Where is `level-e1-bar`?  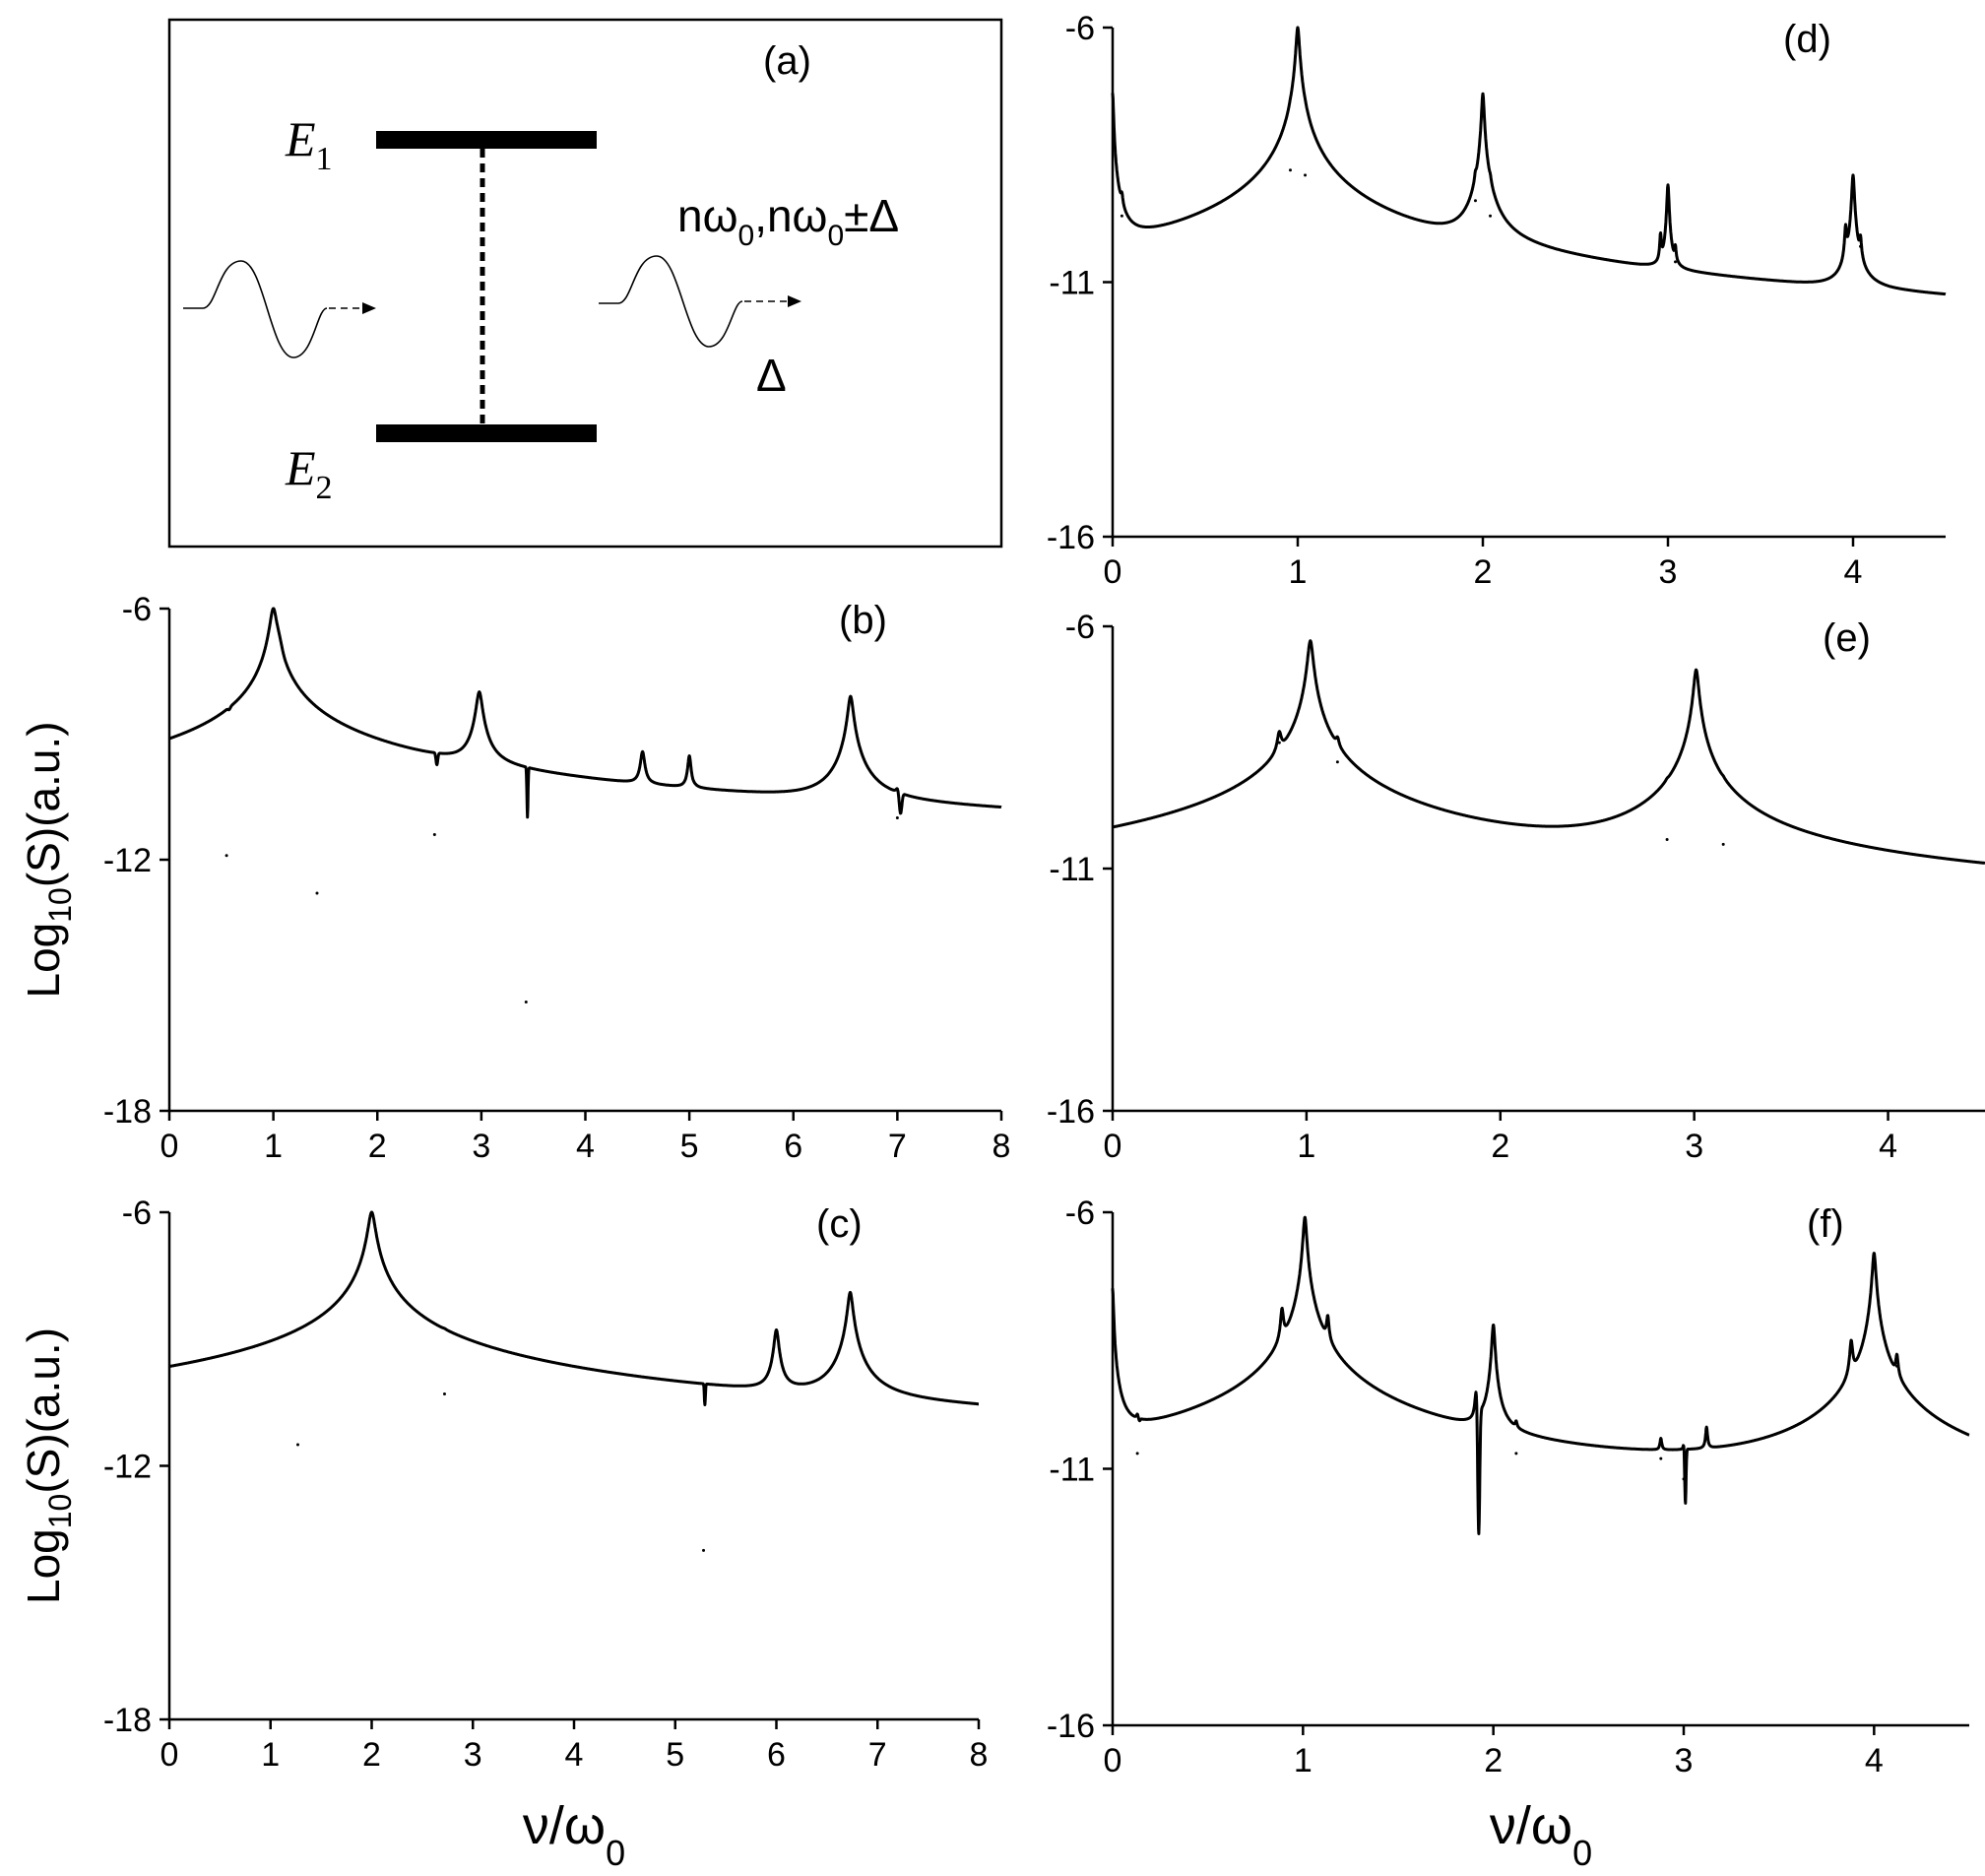 level-e1-bar is located at coordinates (486, 140).